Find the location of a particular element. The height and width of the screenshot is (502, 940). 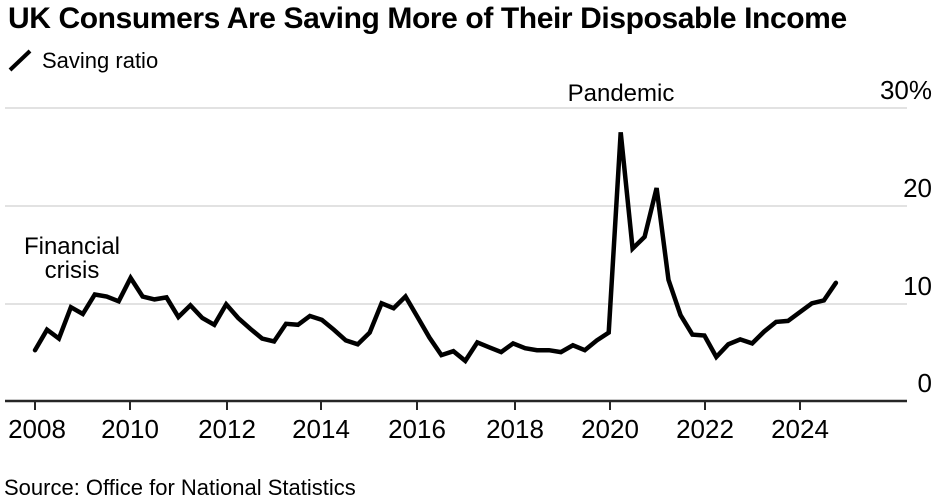

chart-legend: Saving ratio is located at coordinates (83, 61).